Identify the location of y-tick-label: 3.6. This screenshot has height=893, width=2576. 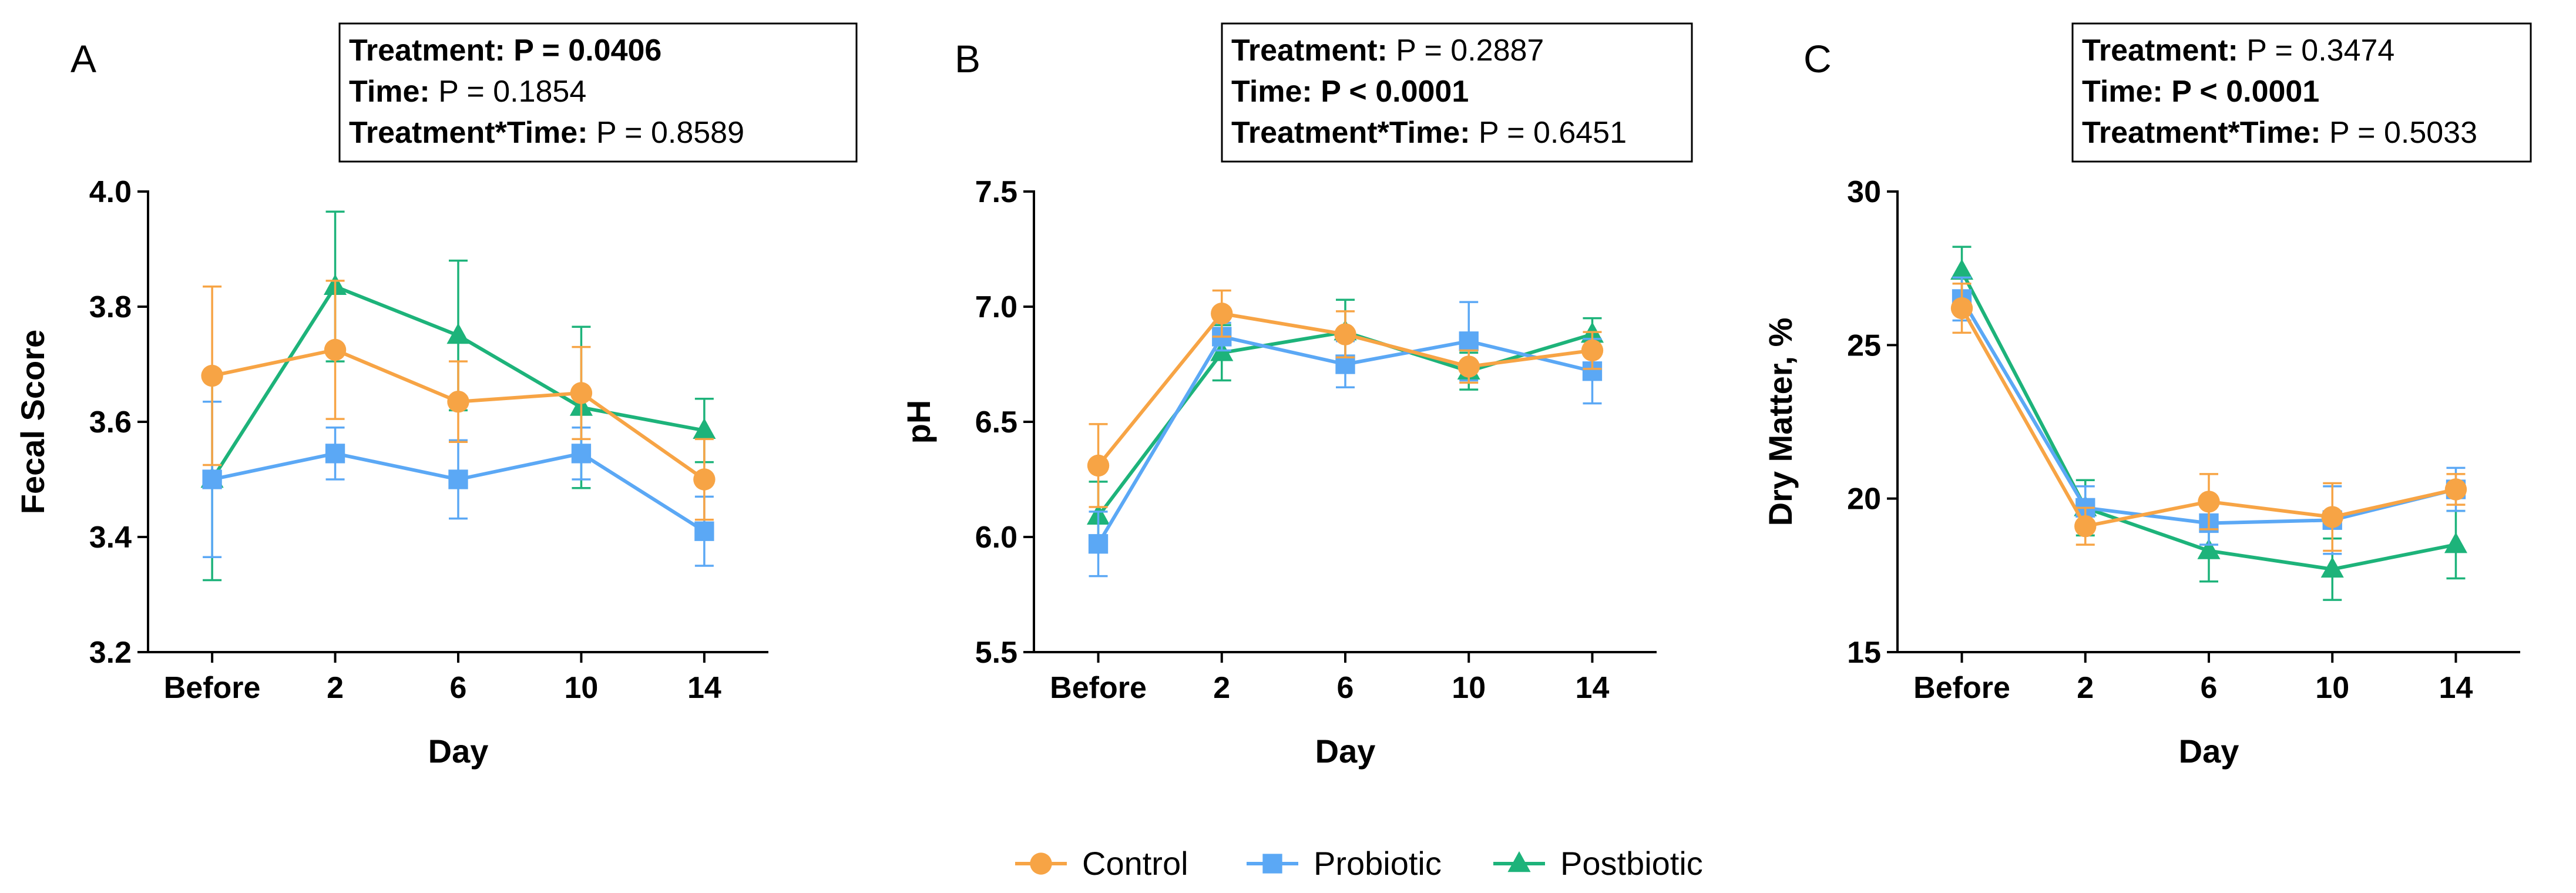
(111, 422).